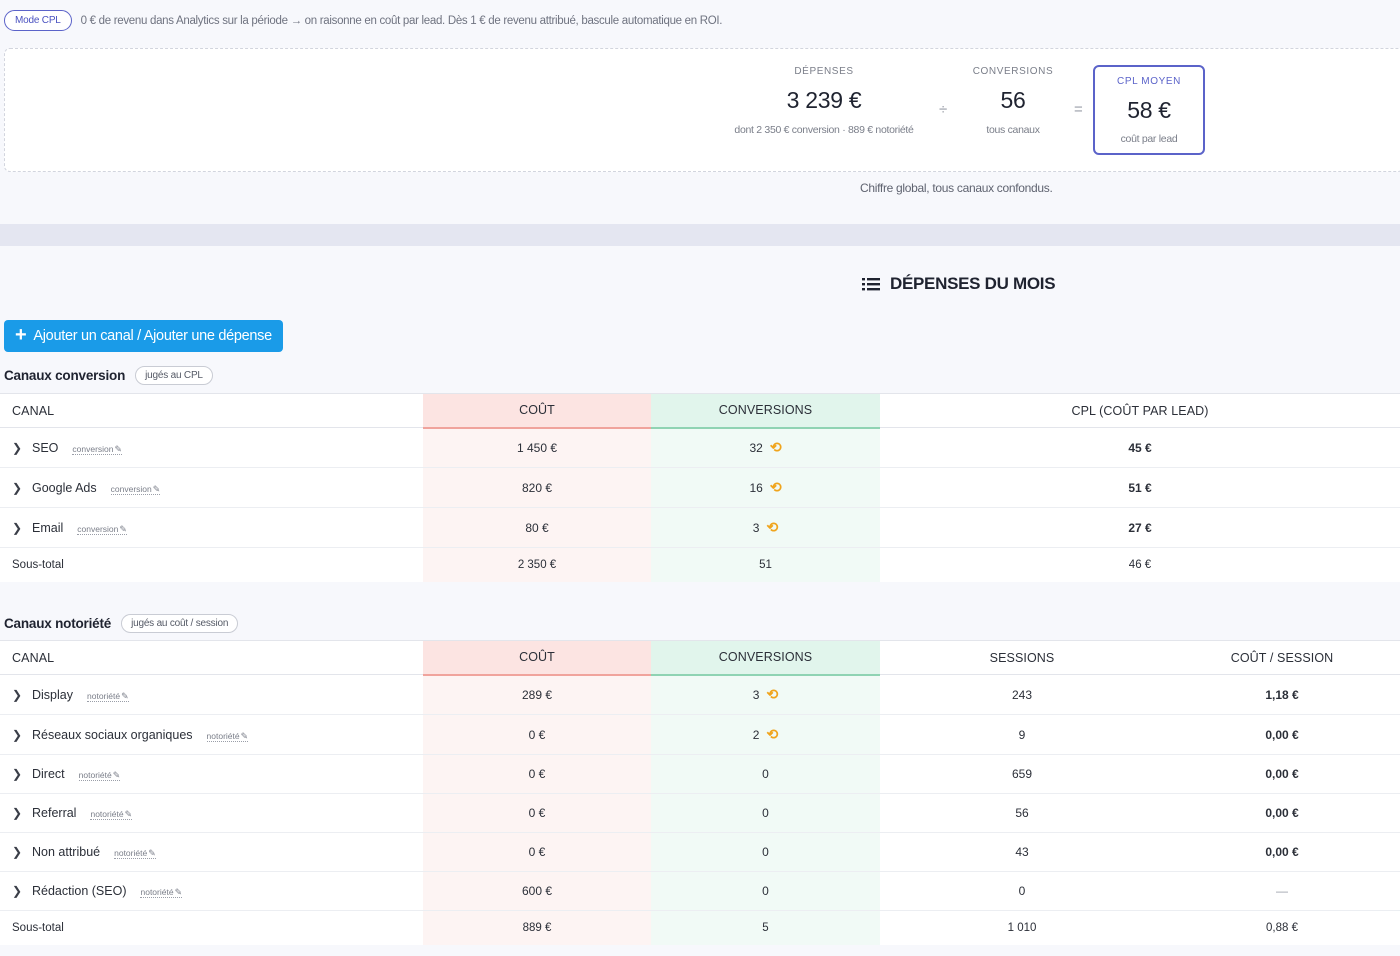 This screenshot has width=1400, height=956. What do you see at coordinates (756, 528) in the screenshot?
I see `conversions-value: 3` at bounding box center [756, 528].